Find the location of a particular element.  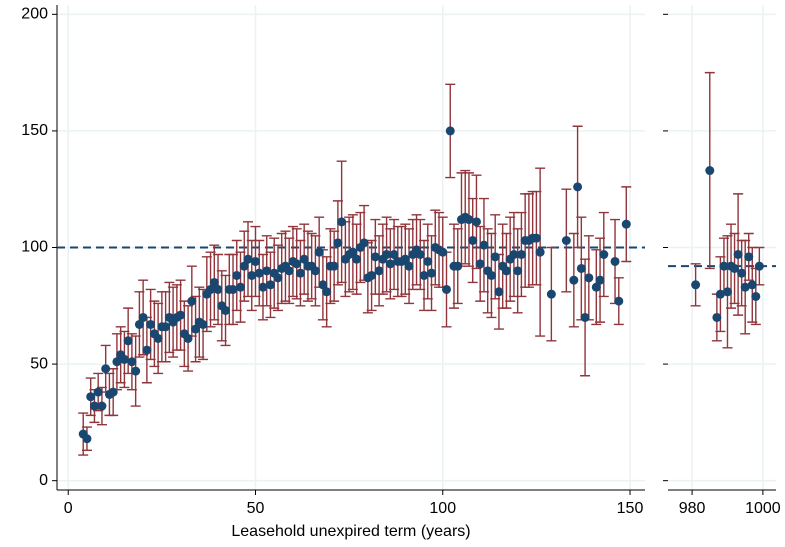

x-tick-label: 150 is located at coordinates (630, 508).